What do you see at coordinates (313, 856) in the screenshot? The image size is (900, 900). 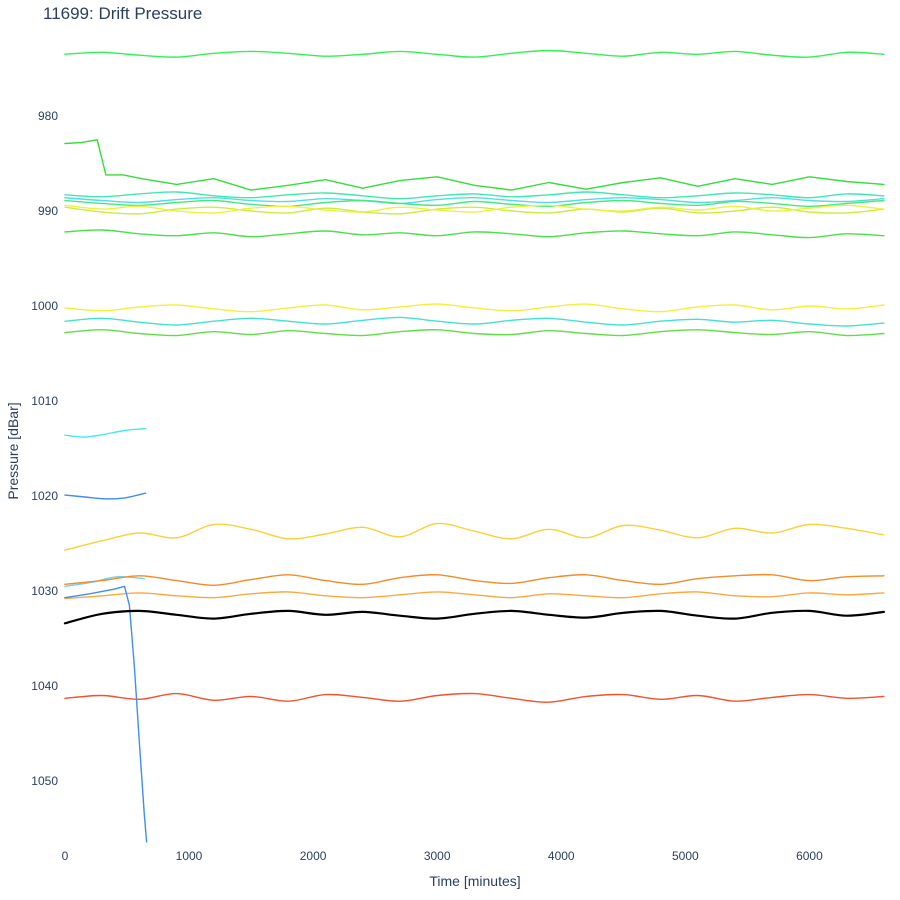 I see `x-tick-label: 2000` at bounding box center [313, 856].